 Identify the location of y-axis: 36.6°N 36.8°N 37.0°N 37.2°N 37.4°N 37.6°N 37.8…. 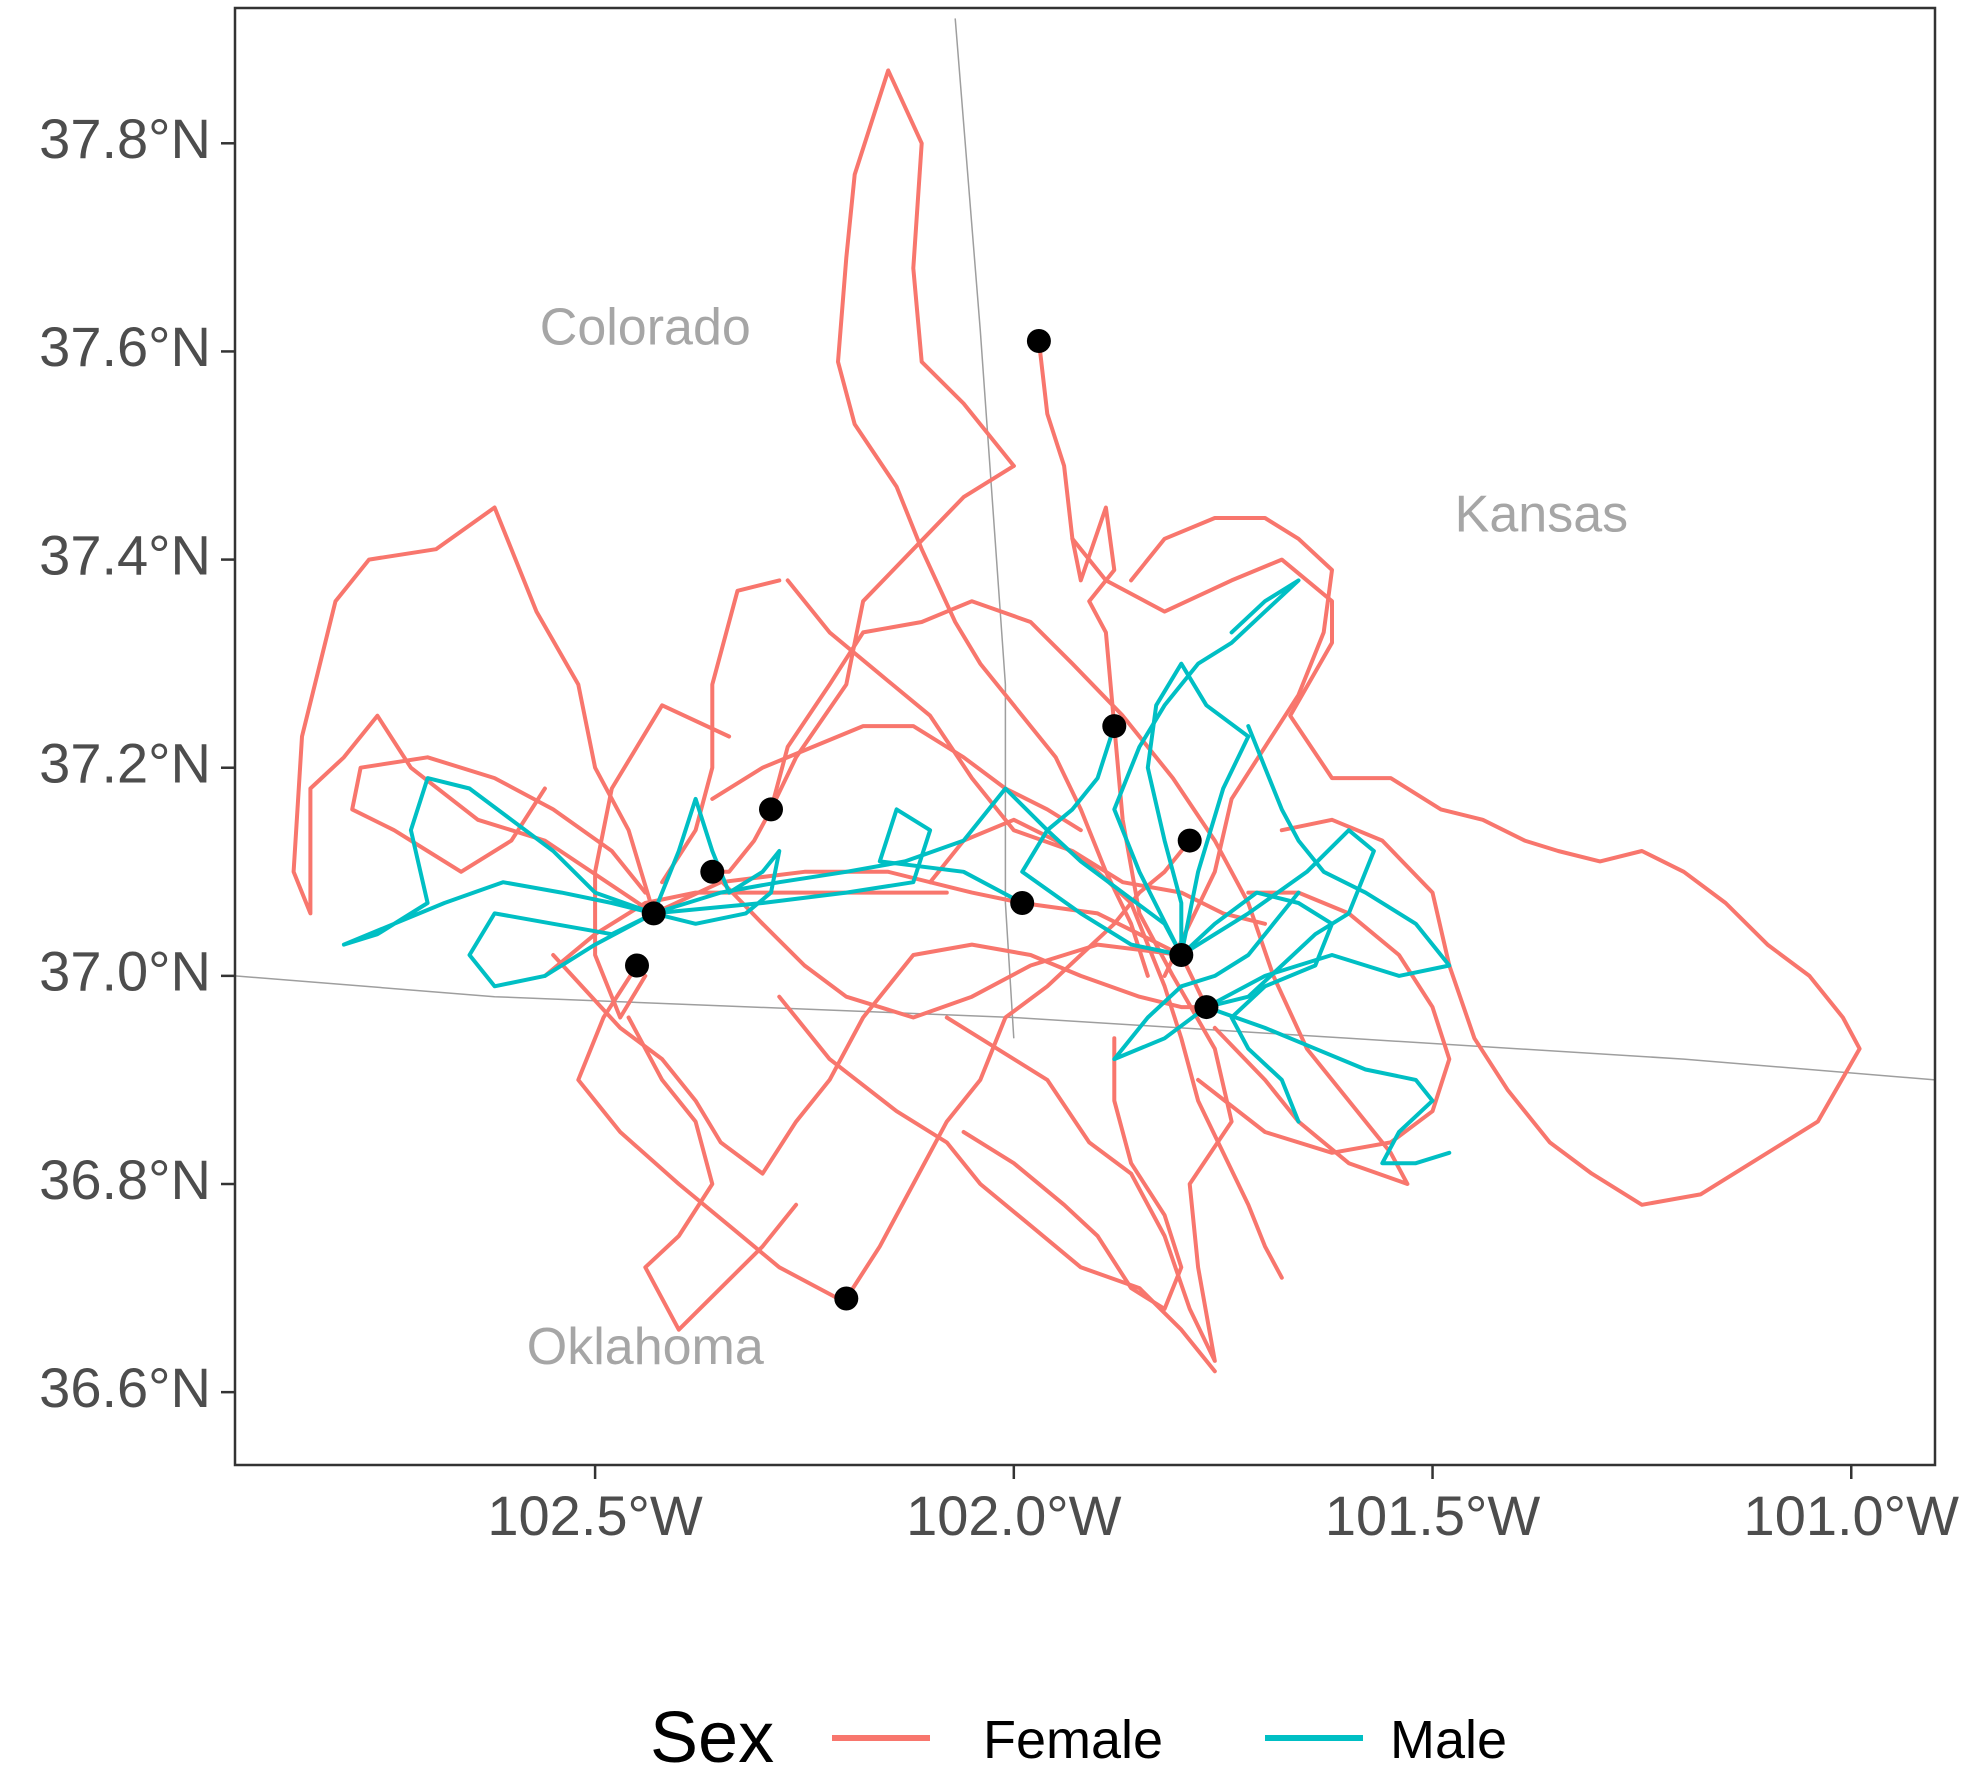
(137, 763).